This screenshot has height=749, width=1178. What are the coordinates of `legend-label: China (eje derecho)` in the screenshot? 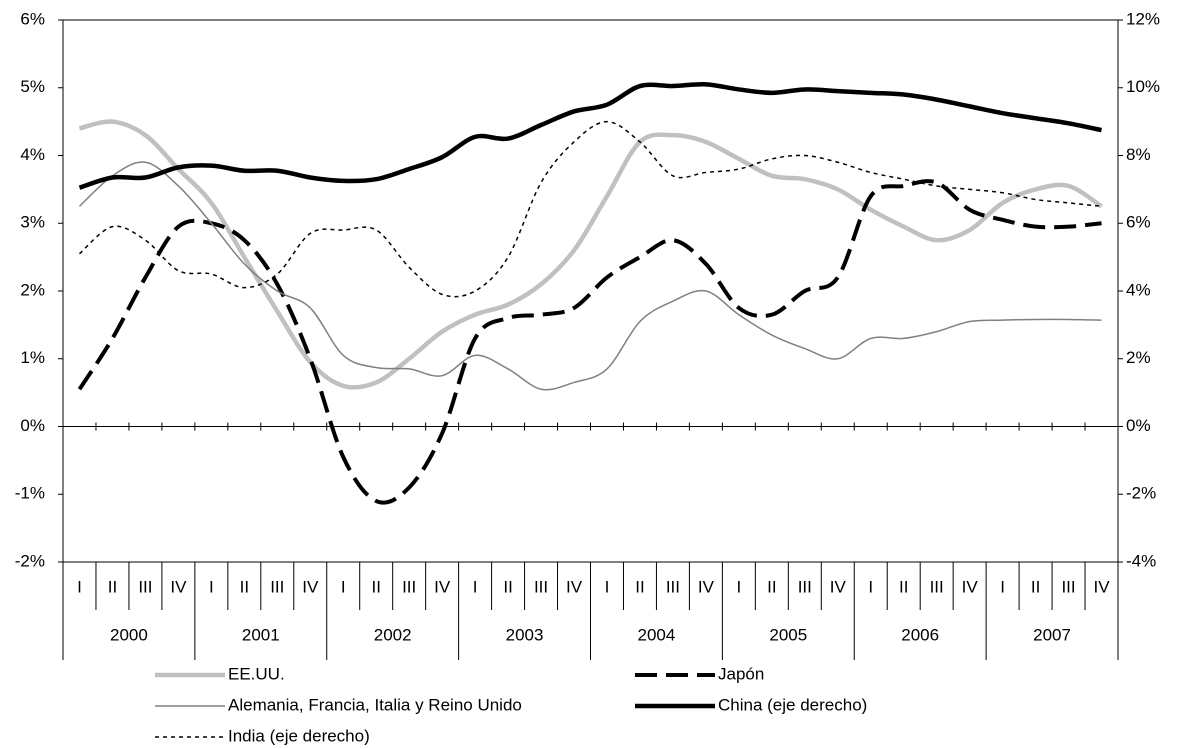 It's located at (792, 704).